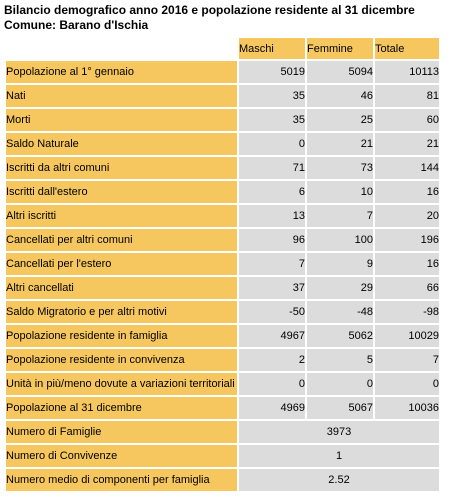 The width and height of the screenshot is (457, 499). Describe the element at coordinates (340, 120) in the screenshot. I see `value-femmine: 25` at that location.